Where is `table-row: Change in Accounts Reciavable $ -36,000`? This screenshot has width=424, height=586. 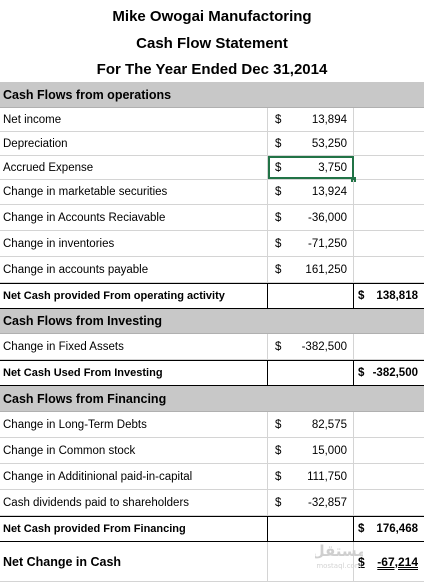 table-row: Change in Accounts Reciavable $ -36,000 is located at coordinates (212, 218).